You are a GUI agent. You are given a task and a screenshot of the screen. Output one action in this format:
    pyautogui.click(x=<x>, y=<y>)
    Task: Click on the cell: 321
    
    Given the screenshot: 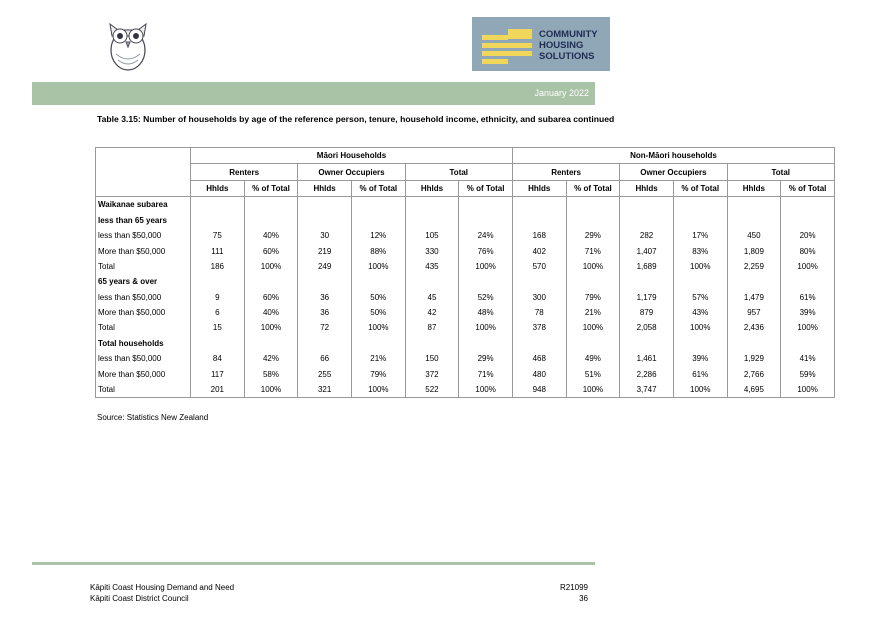 What is the action you would take?
    pyautogui.click(x=324, y=390)
    